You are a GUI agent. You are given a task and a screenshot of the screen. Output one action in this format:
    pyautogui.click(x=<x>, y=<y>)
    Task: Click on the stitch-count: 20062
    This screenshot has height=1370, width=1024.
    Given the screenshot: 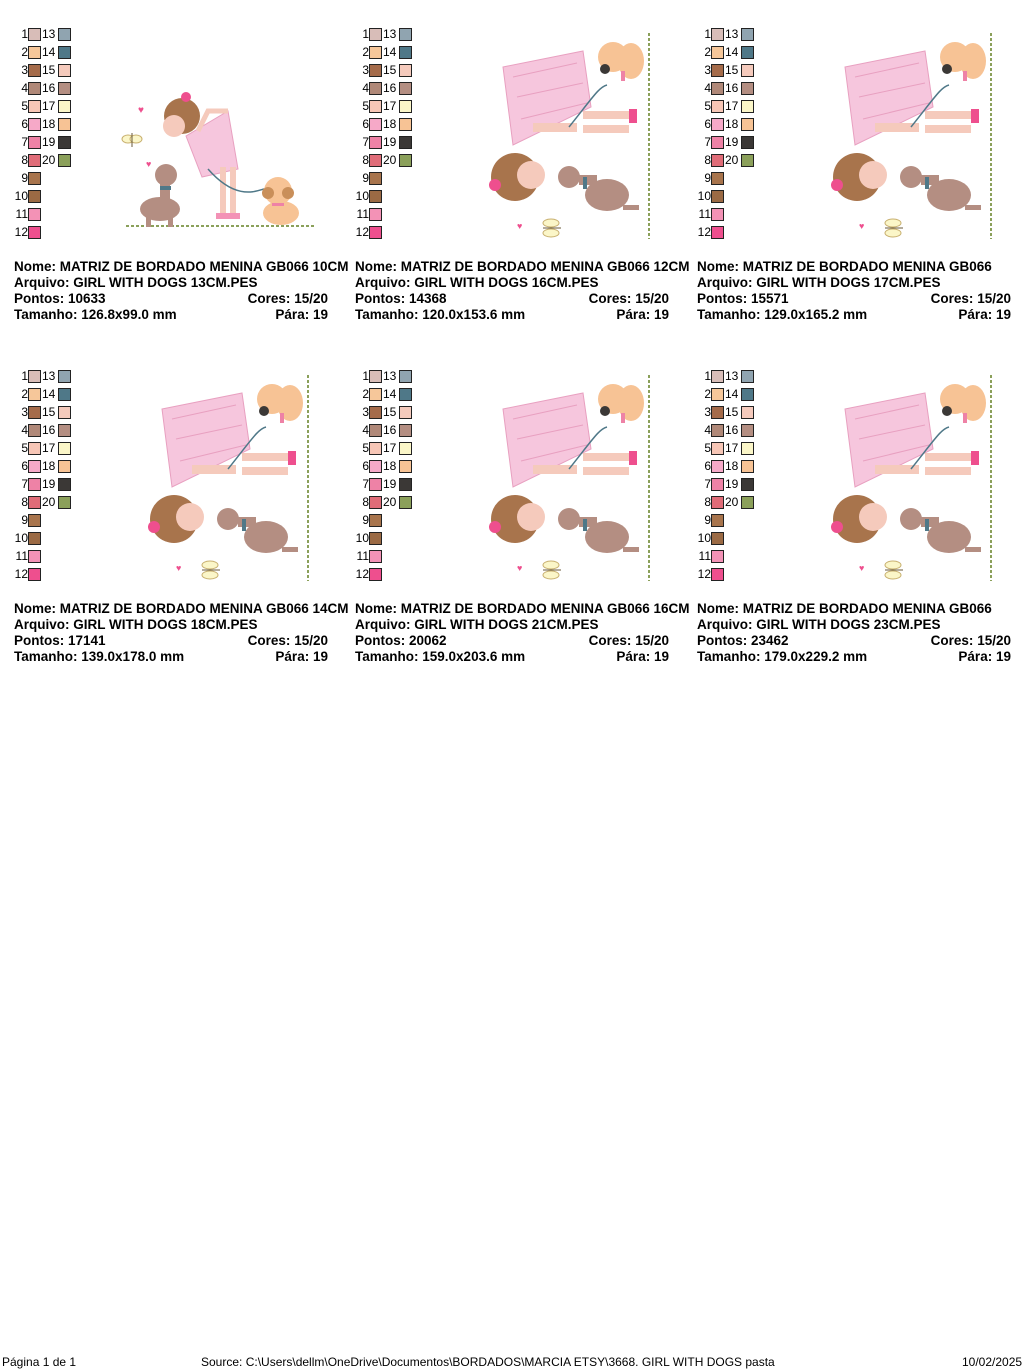 What is the action you would take?
    pyautogui.click(x=428, y=640)
    